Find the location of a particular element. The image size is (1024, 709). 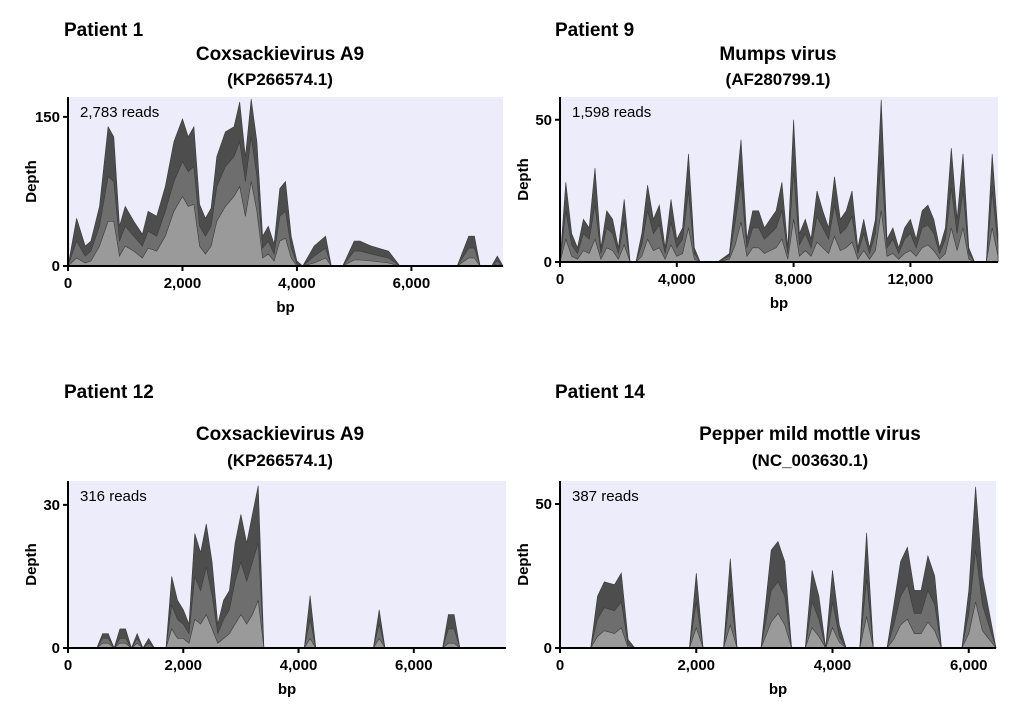

chart-title: Pepper mild mottle virus is located at coordinates (810, 434).